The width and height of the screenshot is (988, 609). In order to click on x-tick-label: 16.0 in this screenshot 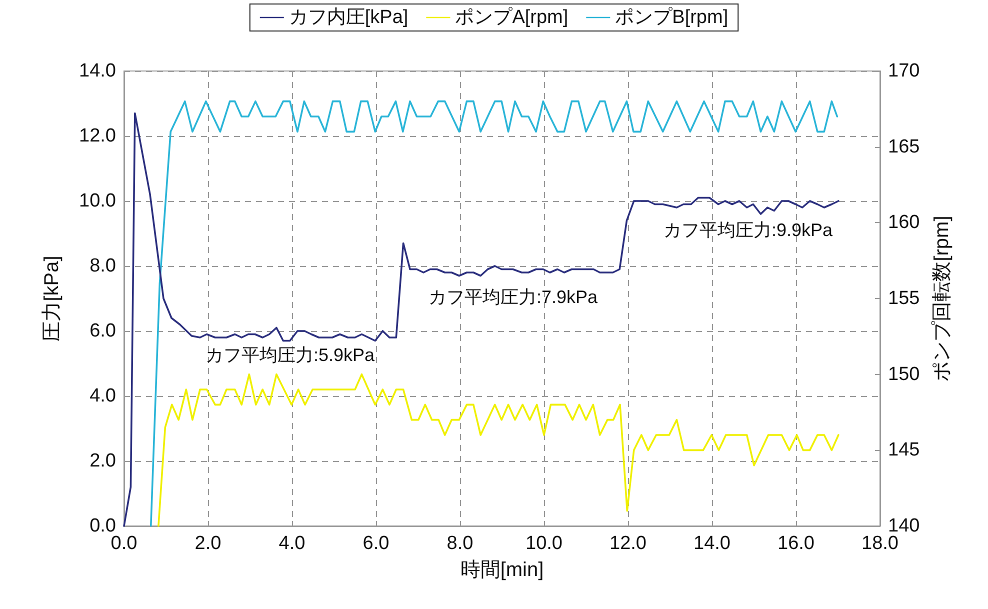, I will do `click(796, 543)`.